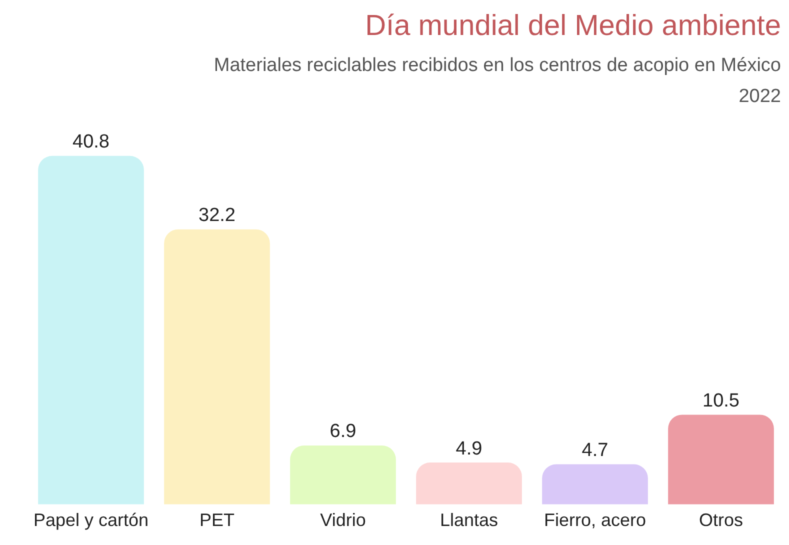 The width and height of the screenshot is (789, 545). Describe the element at coordinates (217, 520) in the screenshot. I see `x-tick-label: PET` at that location.